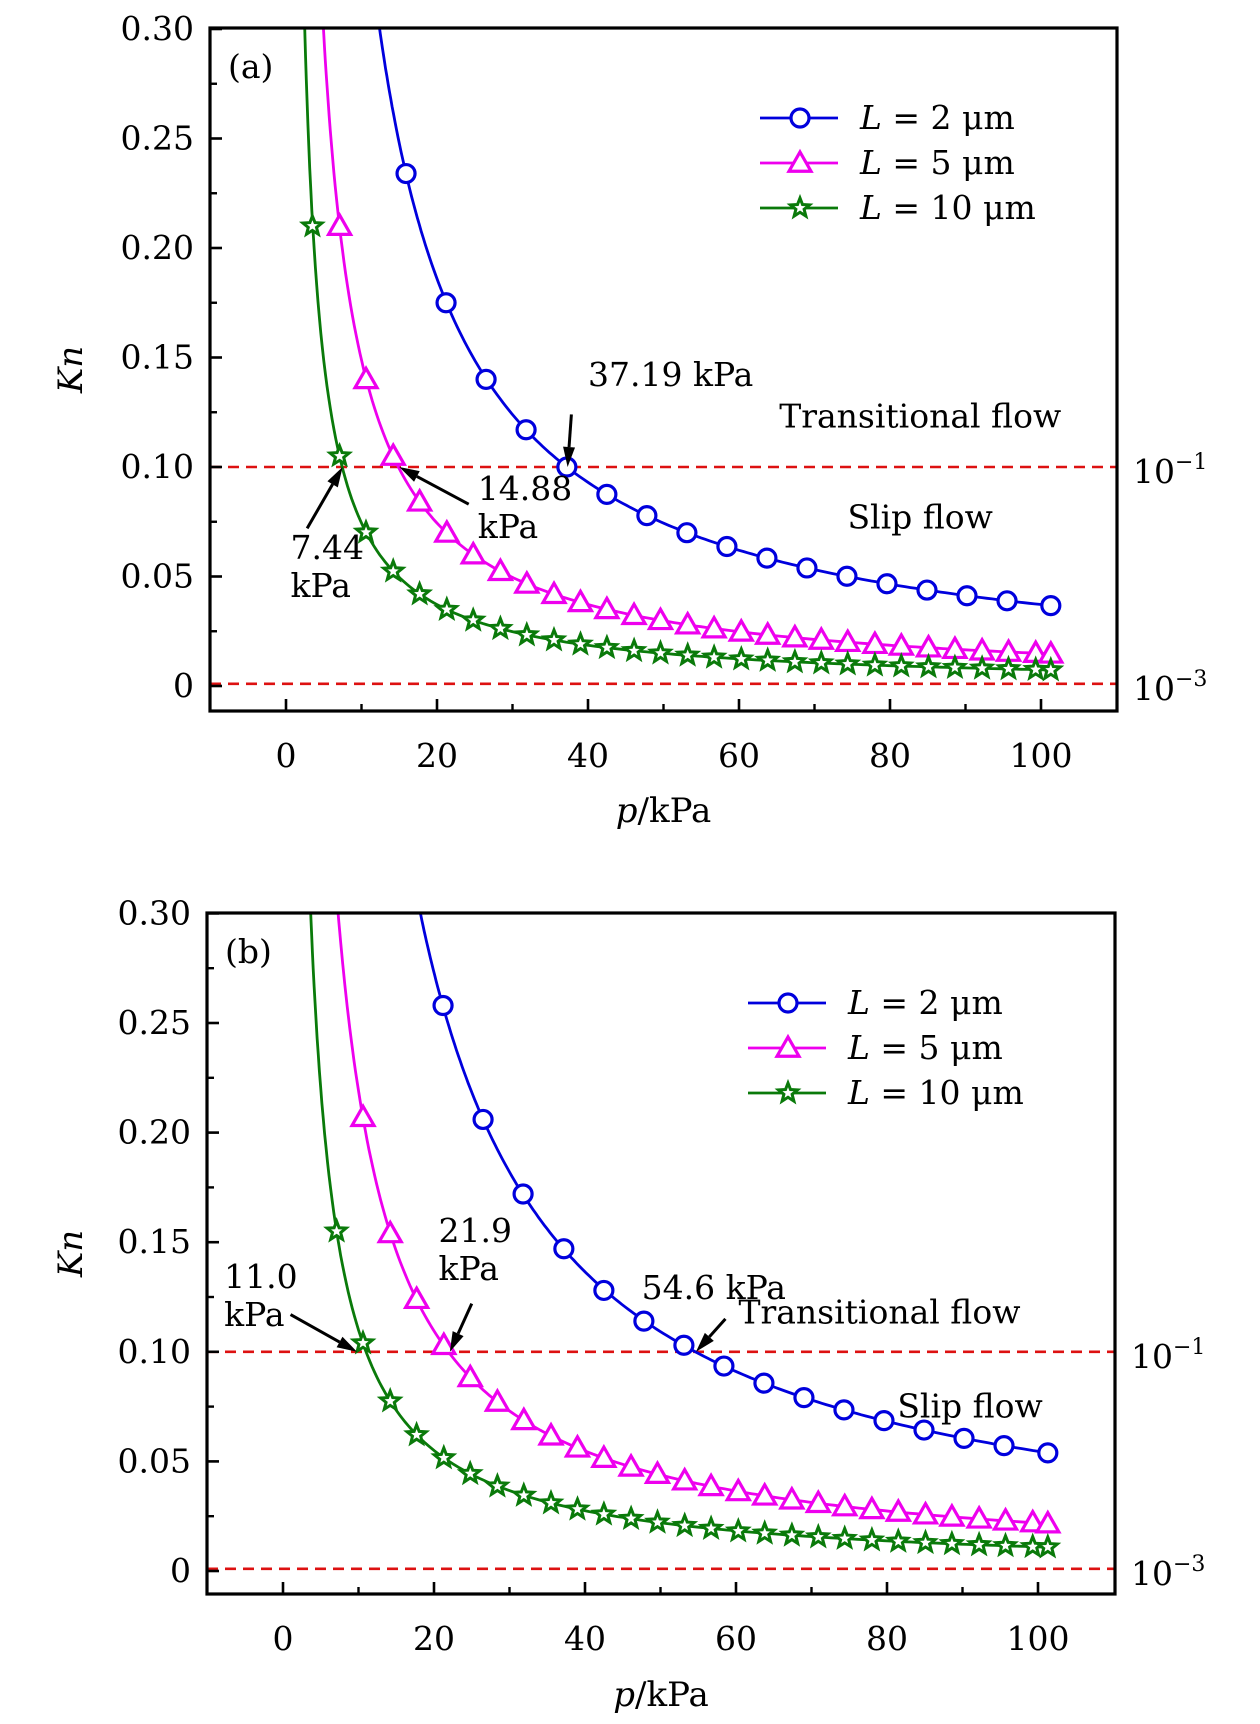 The height and width of the screenshot is (1724, 1260). Describe the element at coordinates (71, 370) in the screenshot. I see `y-axis-title: Kn` at that location.